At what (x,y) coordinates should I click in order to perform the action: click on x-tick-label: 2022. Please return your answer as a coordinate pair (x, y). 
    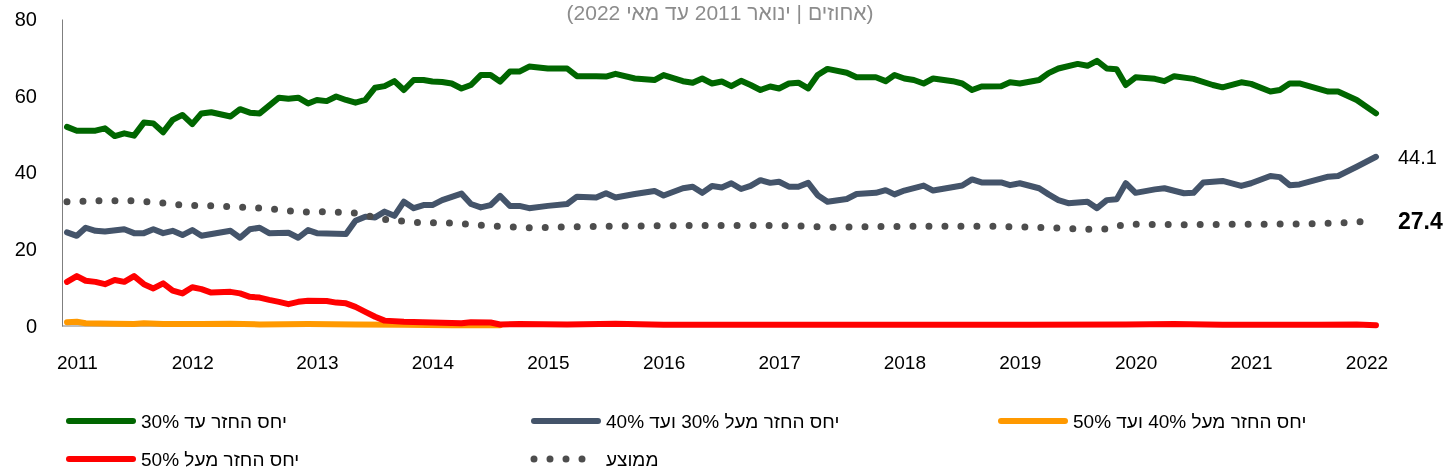
    Looking at the image, I should click on (1367, 363).